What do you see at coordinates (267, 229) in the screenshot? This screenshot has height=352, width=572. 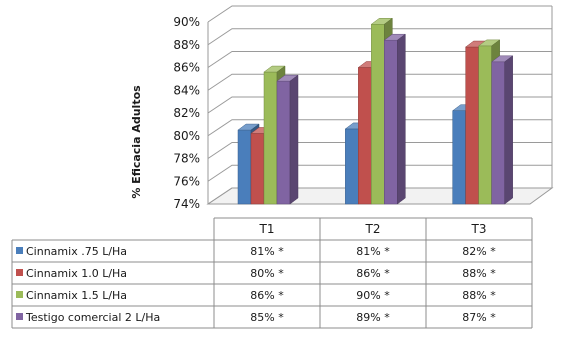 I see `x-category-label: T1` at bounding box center [267, 229].